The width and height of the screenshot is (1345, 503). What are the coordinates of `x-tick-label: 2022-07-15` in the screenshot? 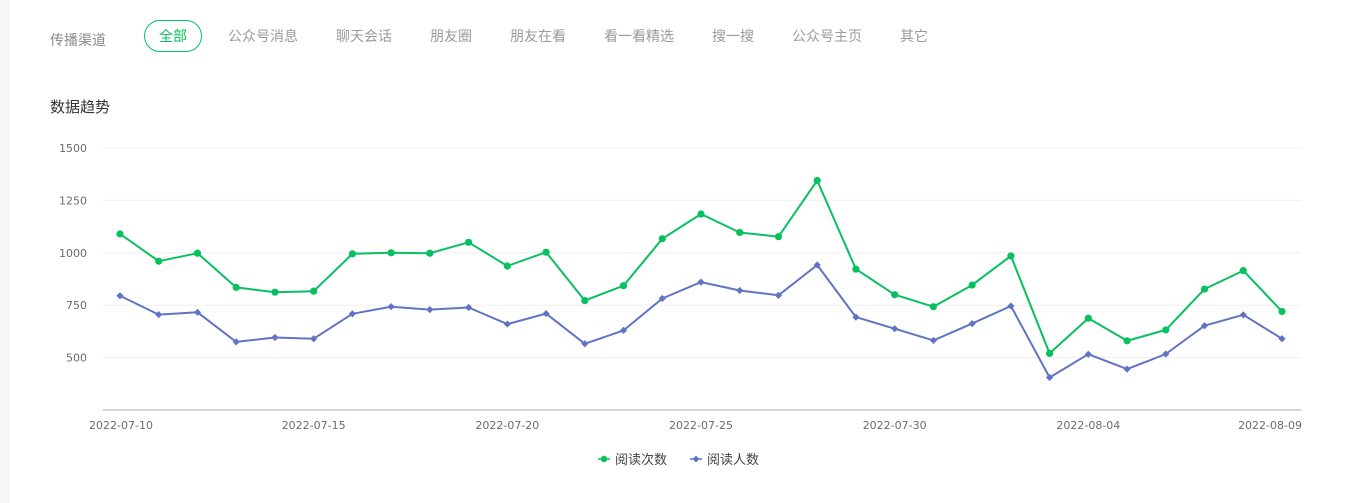 It's located at (314, 425).